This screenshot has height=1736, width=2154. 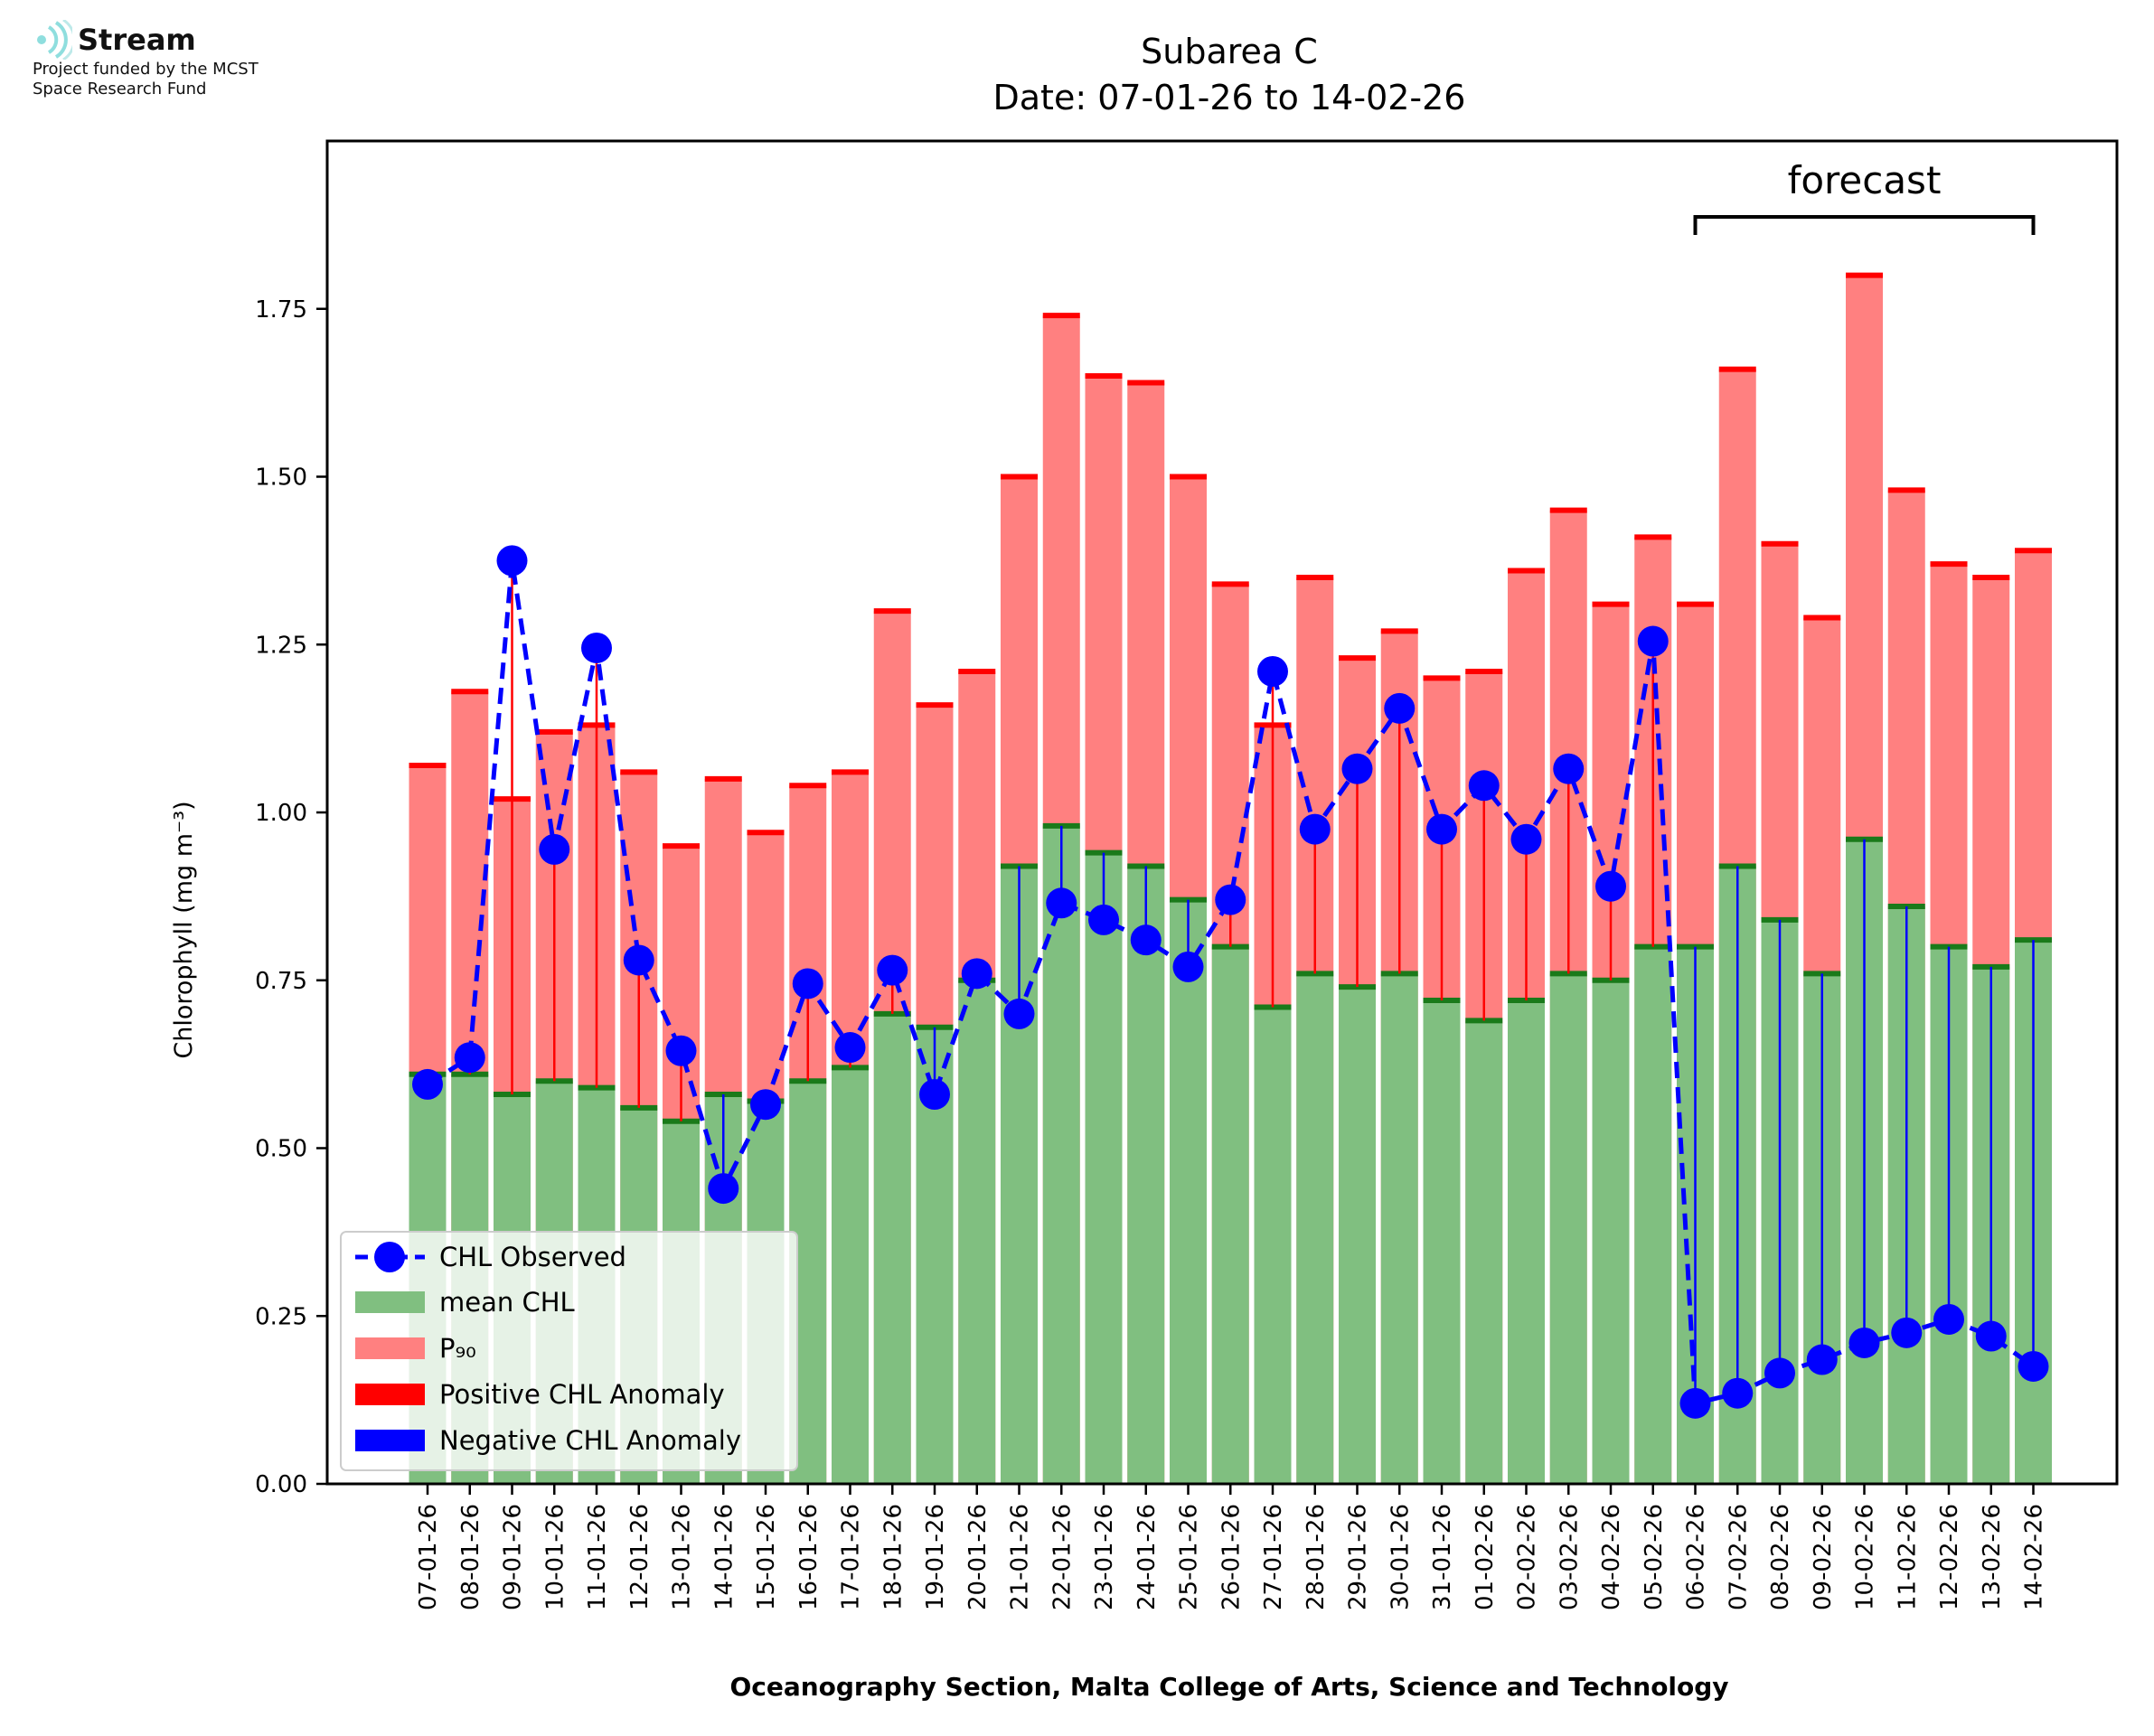 I want to click on x-tick-label: 10-02-26, so click(x=1866, y=1557).